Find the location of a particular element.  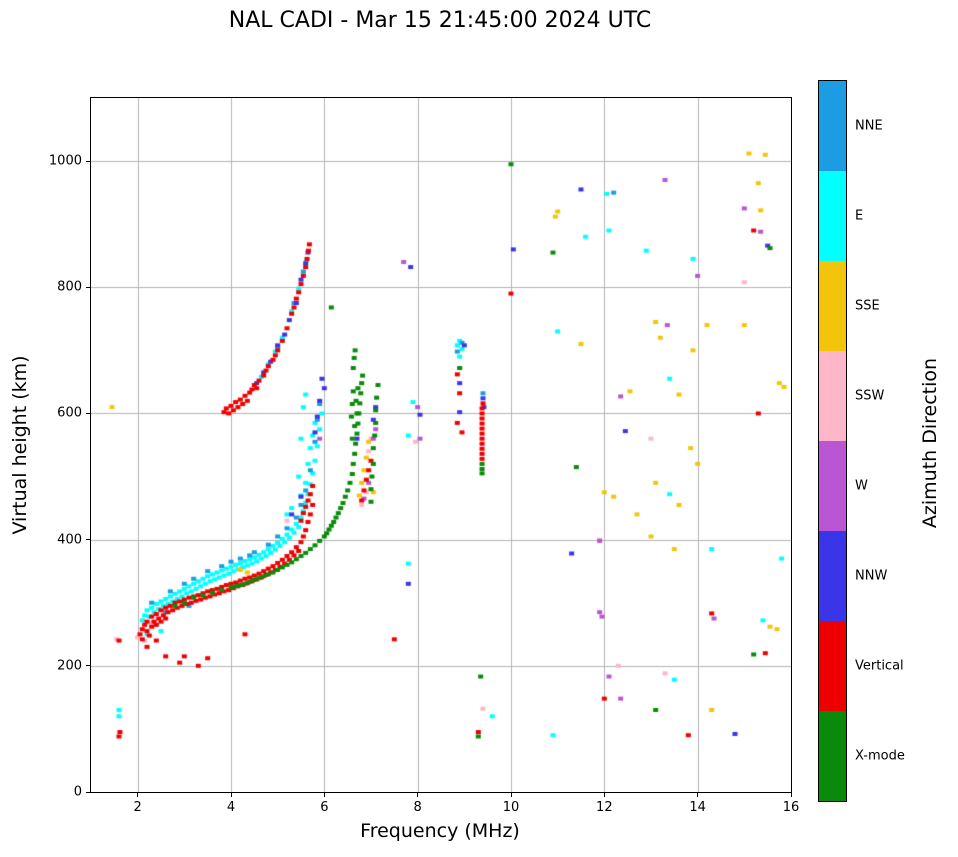

colorbar is located at coordinates (832, 441).